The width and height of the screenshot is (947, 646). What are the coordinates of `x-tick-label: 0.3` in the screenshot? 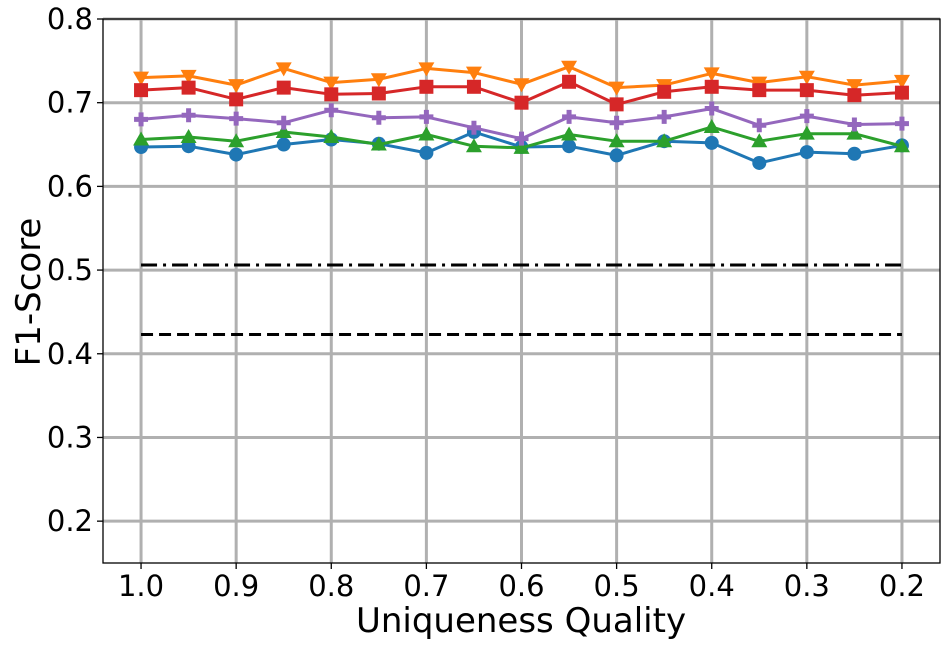 It's located at (807, 586).